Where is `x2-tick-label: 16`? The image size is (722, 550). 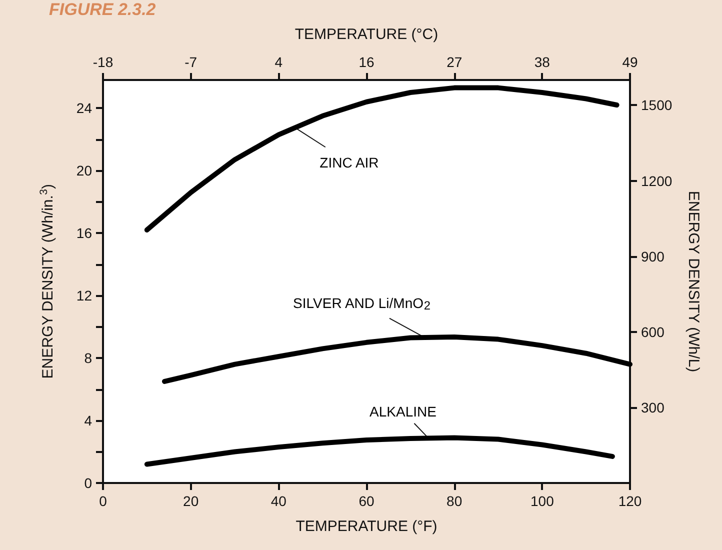
x2-tick-label: 16 is located at coordinates (366, 62).